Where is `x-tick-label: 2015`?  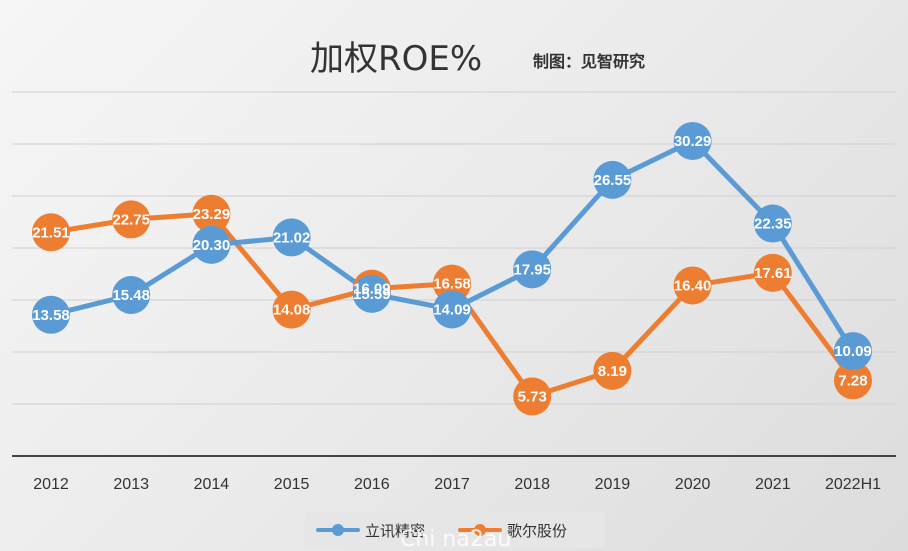 x-tick-label: 2015 is located at coordinates (292, 484).